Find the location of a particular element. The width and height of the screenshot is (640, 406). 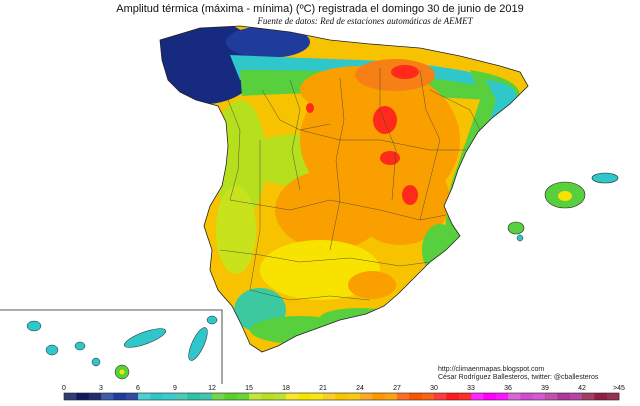

legend-tick-label: 24 is located at coordinates (360, 388).